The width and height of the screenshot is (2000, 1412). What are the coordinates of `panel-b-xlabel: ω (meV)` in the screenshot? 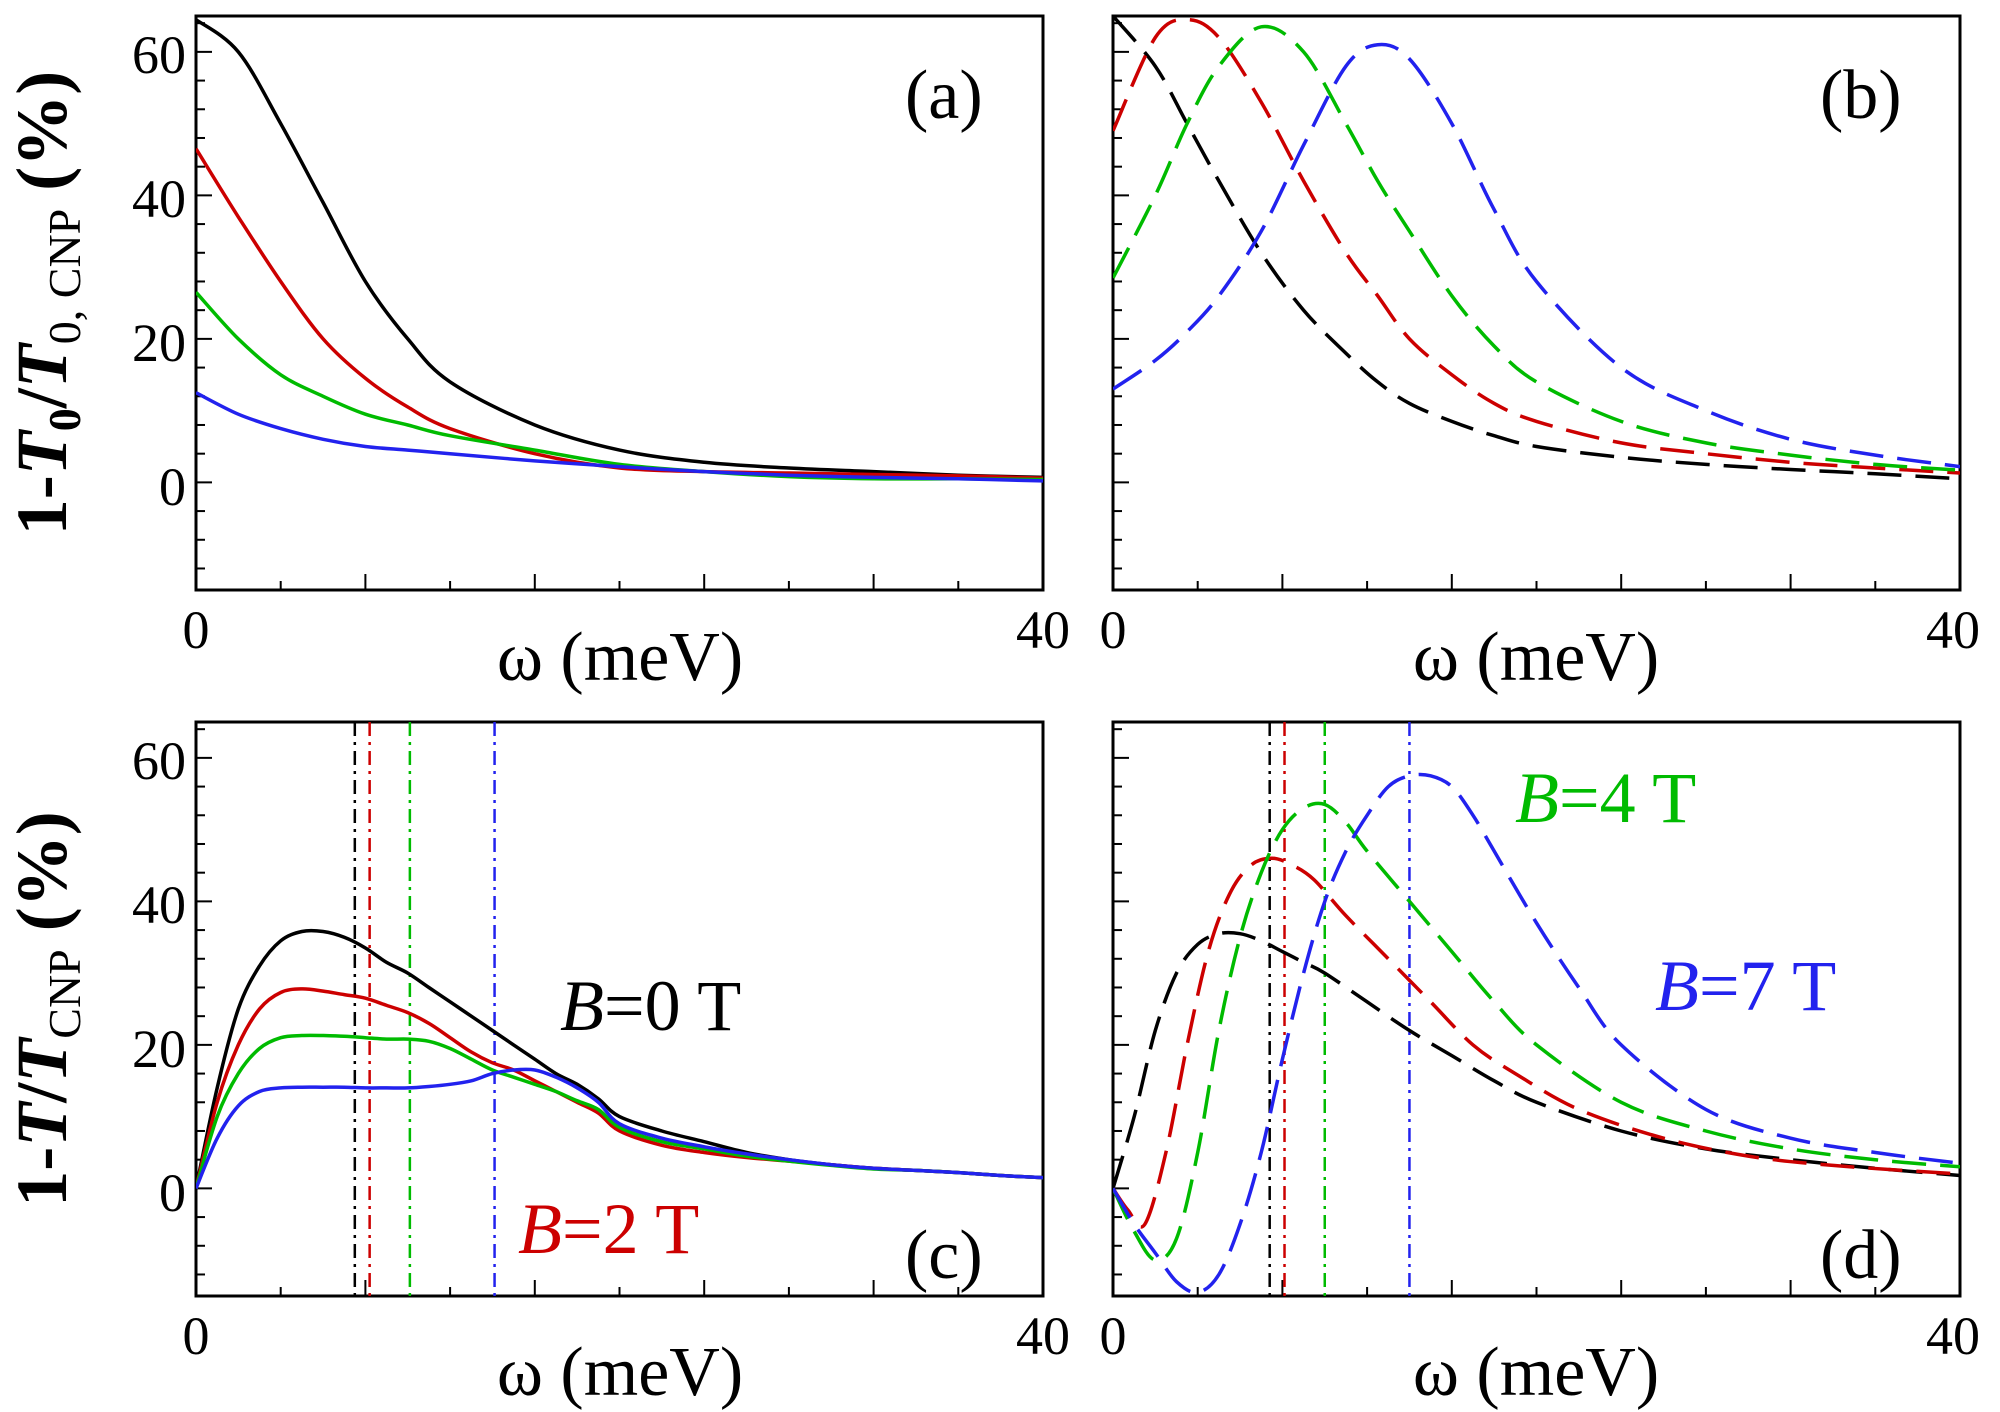 It's located at (1536, 657).